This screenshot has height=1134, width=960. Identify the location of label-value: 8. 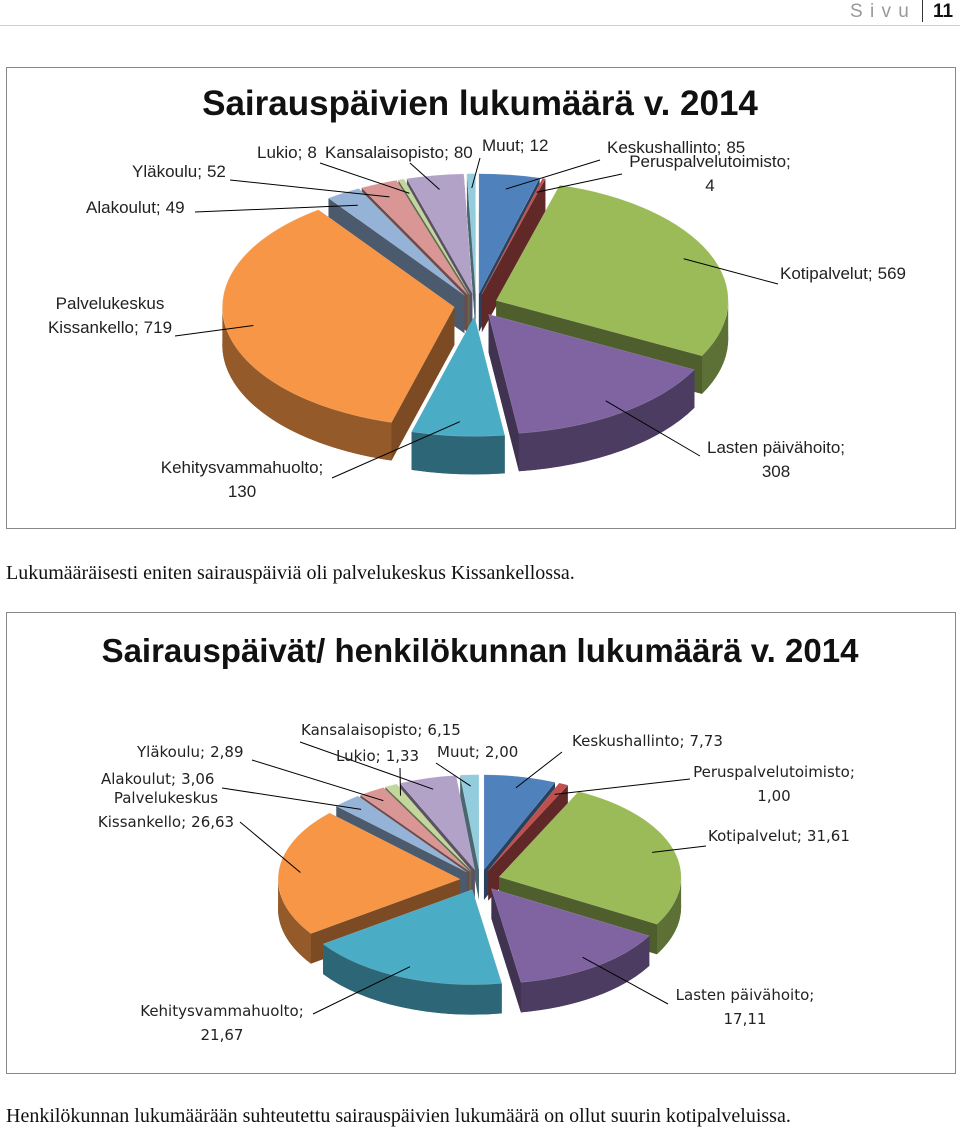
(312, 152).